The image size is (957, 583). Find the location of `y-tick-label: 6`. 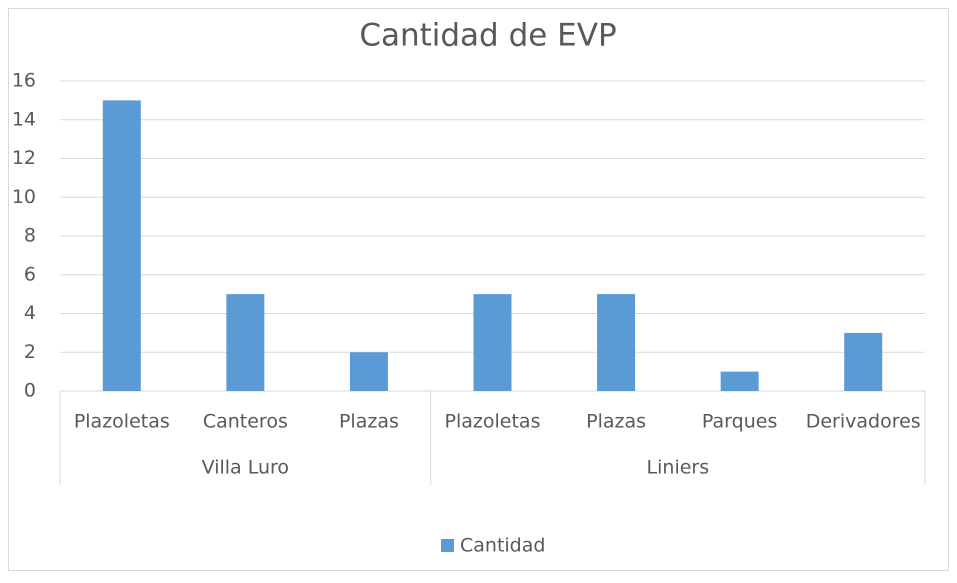

y-tick-label: 6 is located at coordinates (30, 274).